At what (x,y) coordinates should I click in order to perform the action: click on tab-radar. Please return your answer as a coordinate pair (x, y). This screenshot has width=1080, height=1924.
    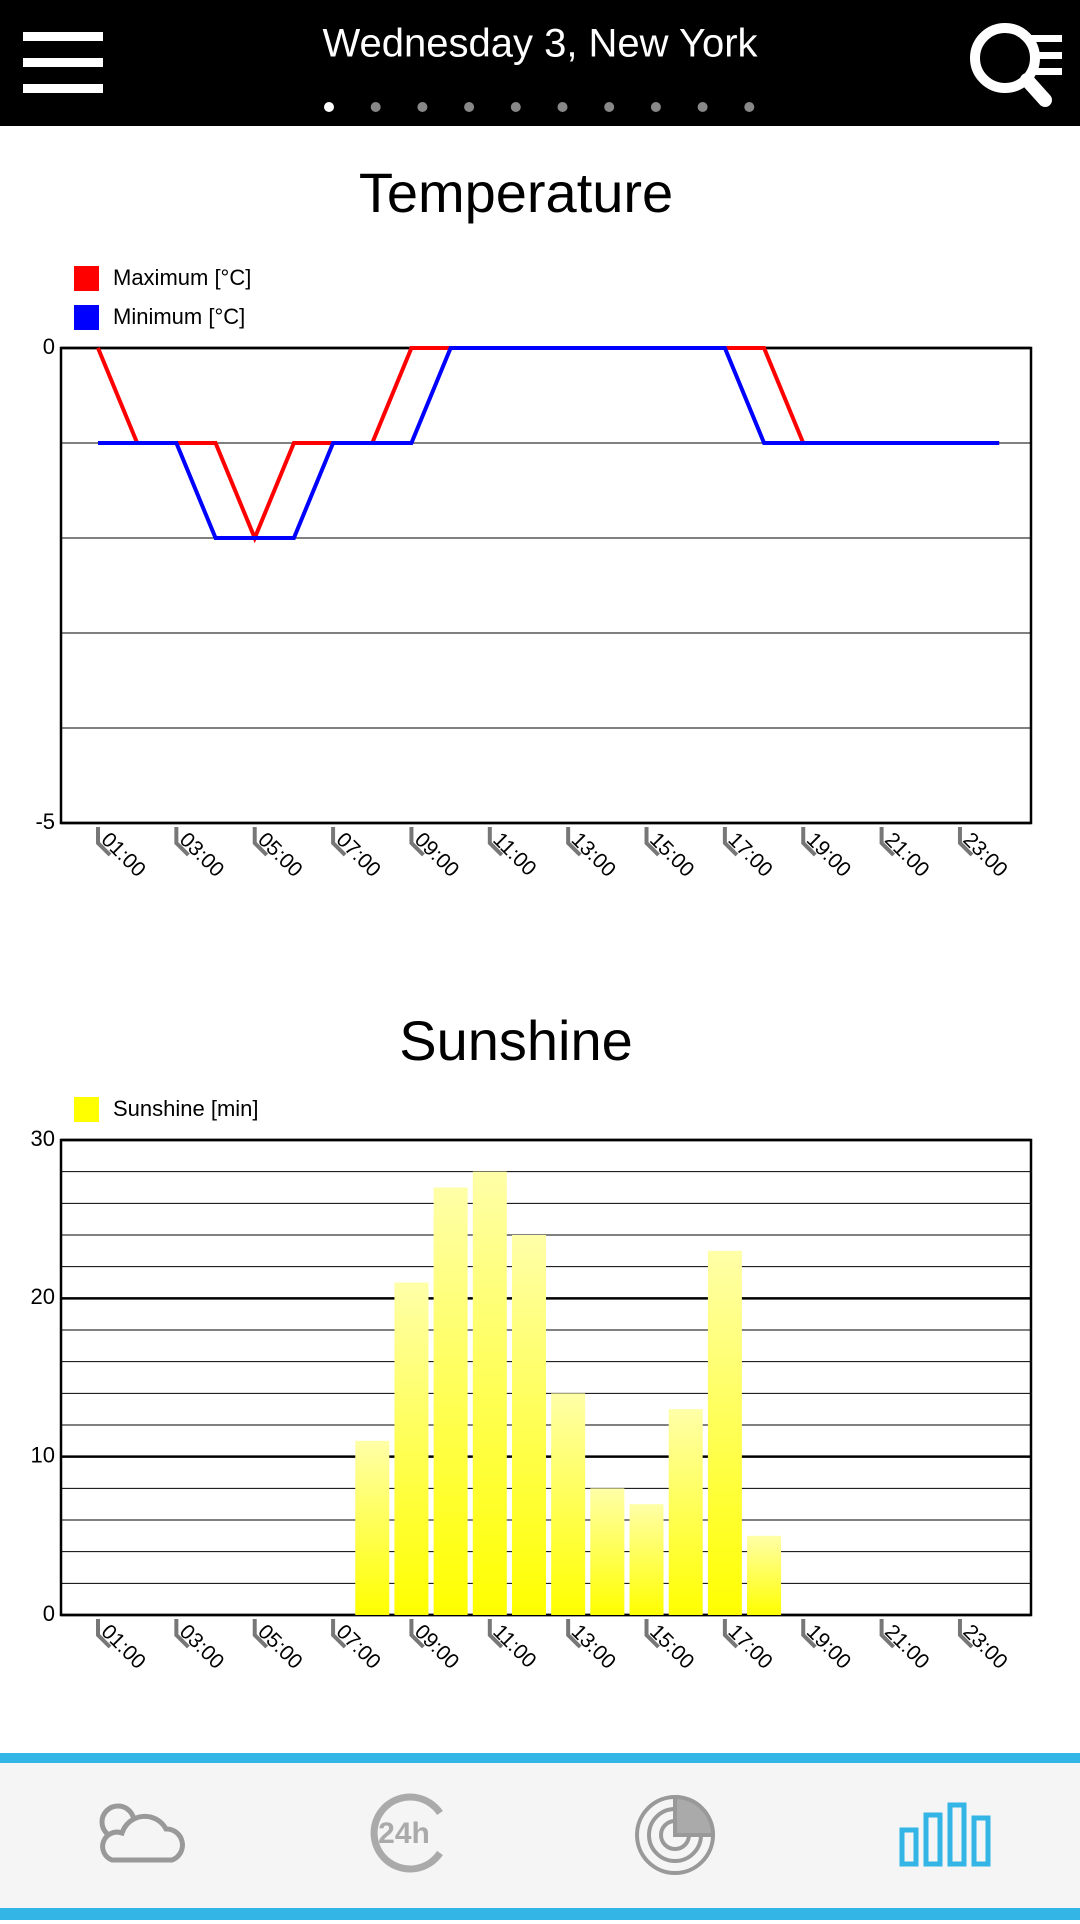
    Looking at the image, I should click on (675, 1834).